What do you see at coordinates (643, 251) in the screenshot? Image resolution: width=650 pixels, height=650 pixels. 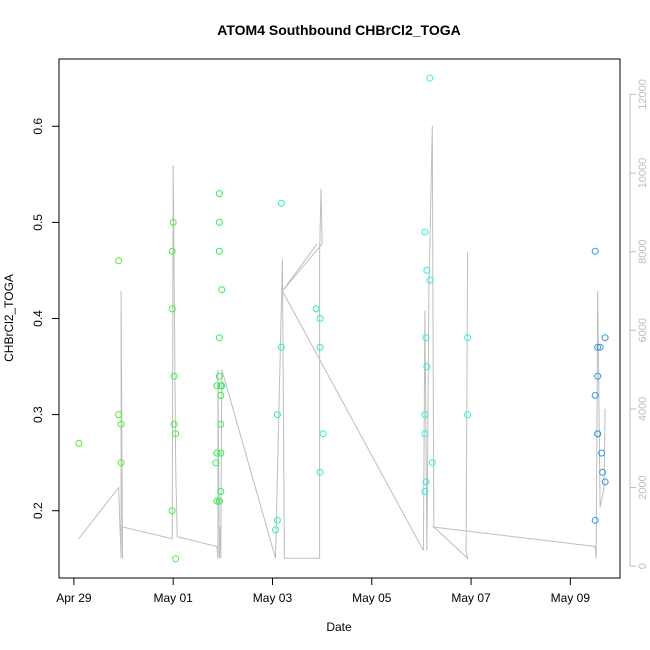 I see `y2-tick-label: 8000` at bounding box center [643, 251].